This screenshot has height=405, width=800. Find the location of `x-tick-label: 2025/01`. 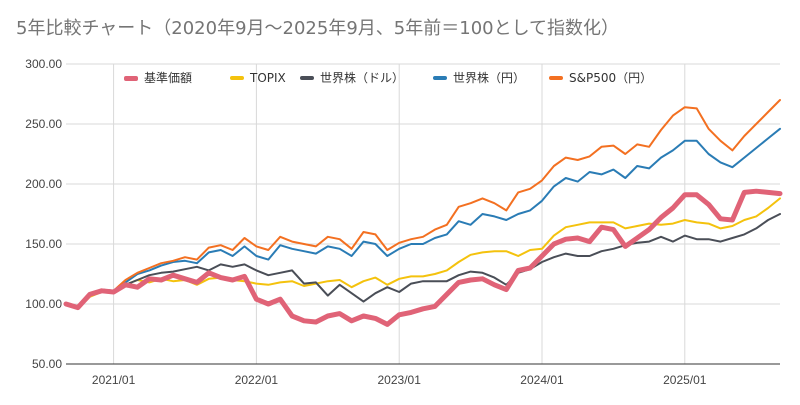

x-tick-label: 2025/01 is located at coordinates (685, 380).